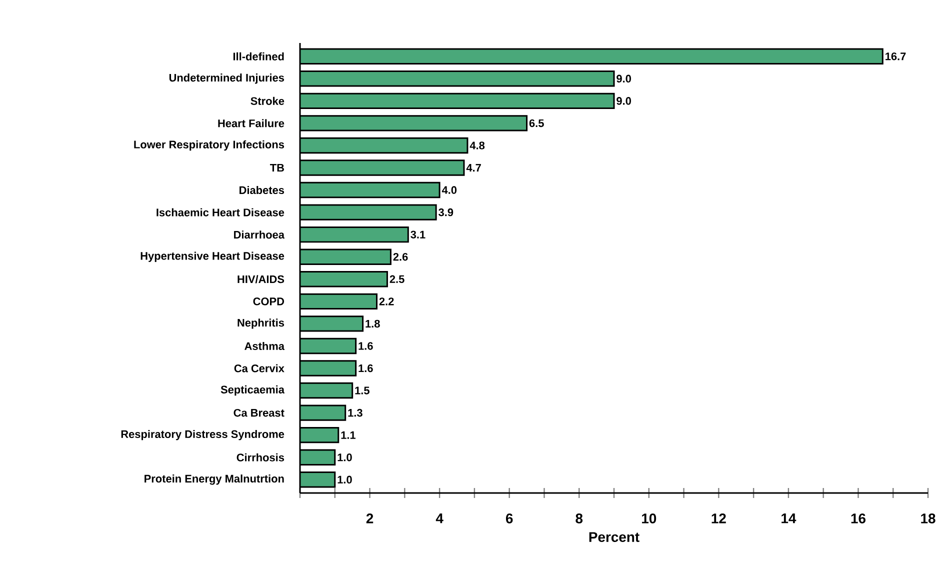  What do you see at coordinates (579, 519) in the screenshot?
I see `x-tick-label: 8` at bounding box center [579, 519].